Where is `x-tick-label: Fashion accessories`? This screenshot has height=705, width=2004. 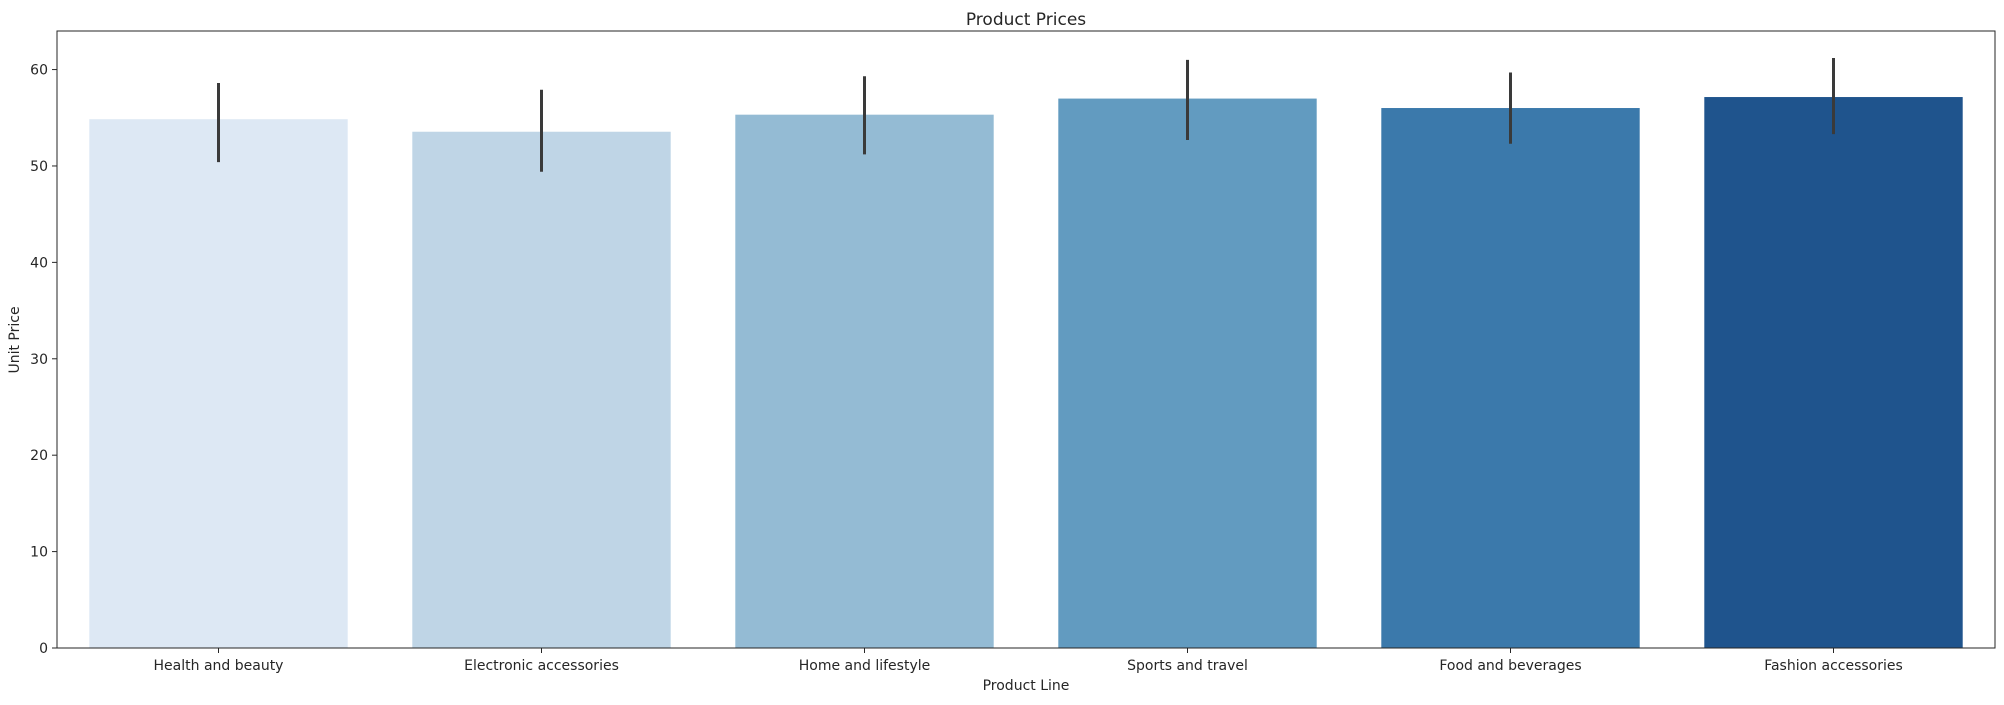 x-tick-label: Fashion accessories is located at coordinates (1833, 666).